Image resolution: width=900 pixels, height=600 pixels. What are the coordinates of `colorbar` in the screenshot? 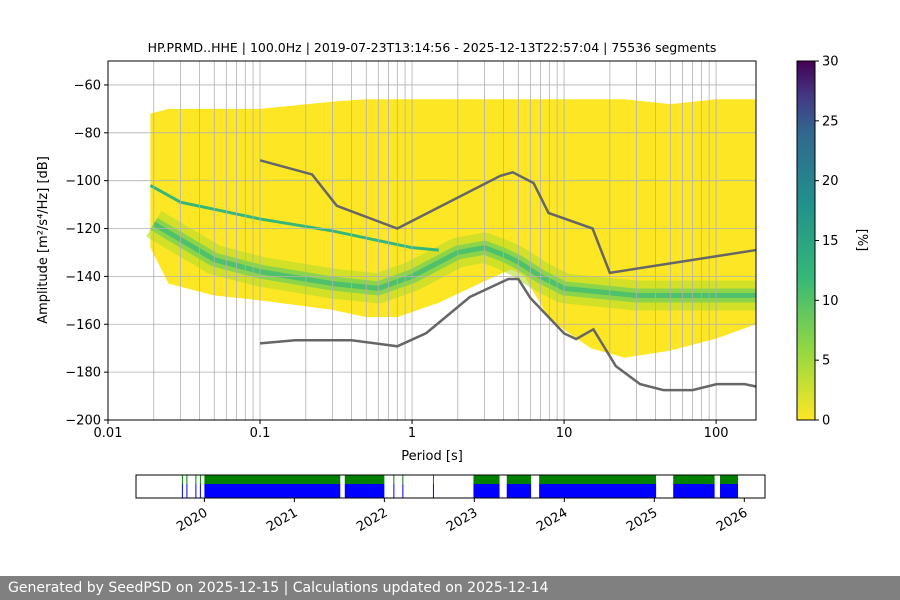 It's located at (806, 240).